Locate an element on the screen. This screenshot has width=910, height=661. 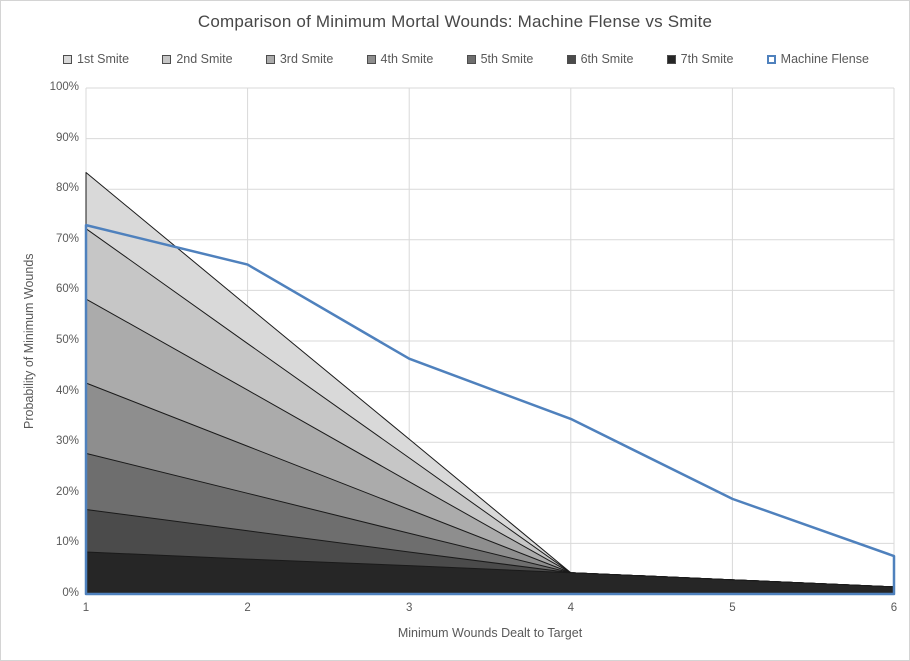
y-tick-label: 70% is located at coordinates (67, 238).